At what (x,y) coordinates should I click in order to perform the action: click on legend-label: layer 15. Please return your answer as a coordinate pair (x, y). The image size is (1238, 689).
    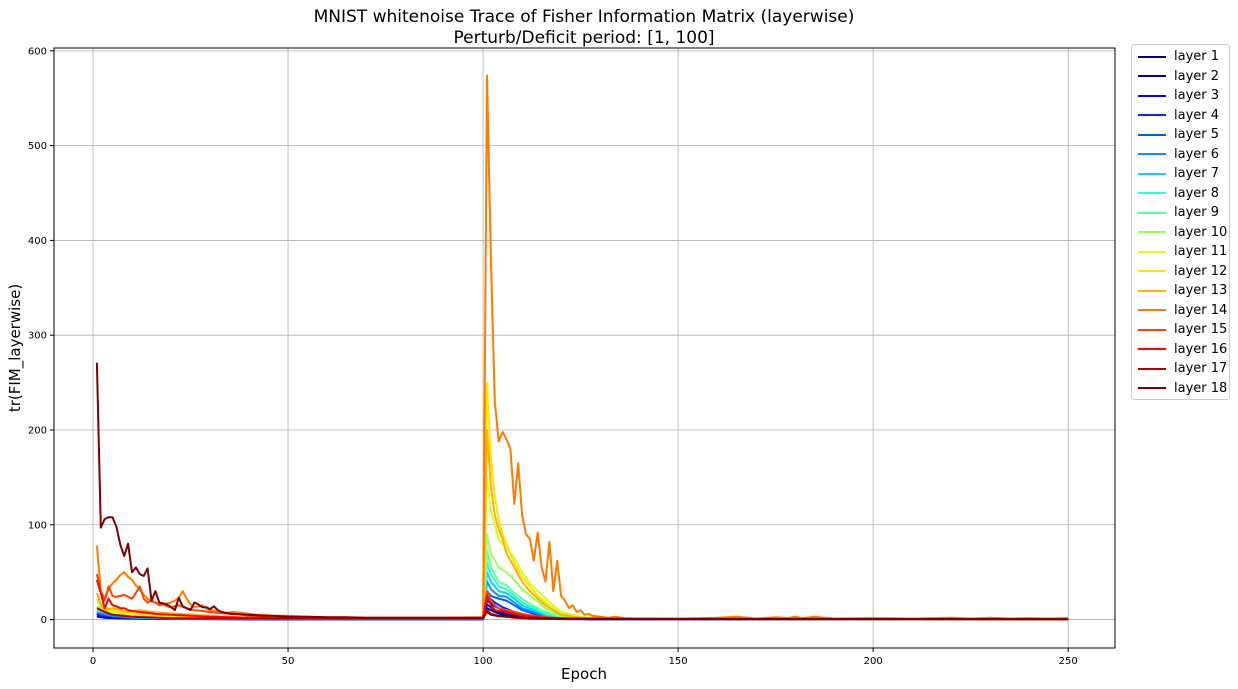
    Looking at the image, I should click on (1201, 329).